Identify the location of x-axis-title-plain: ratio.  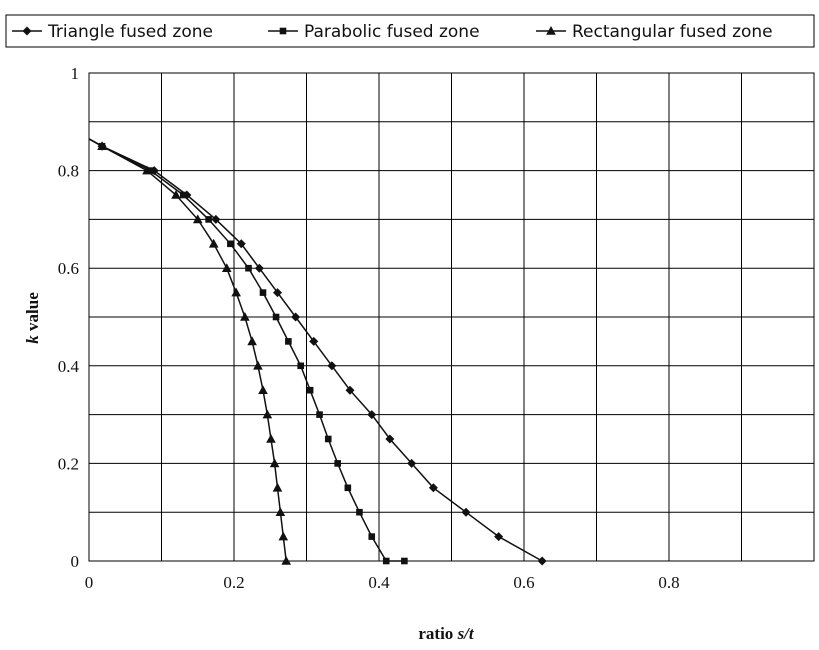
(437, 633).